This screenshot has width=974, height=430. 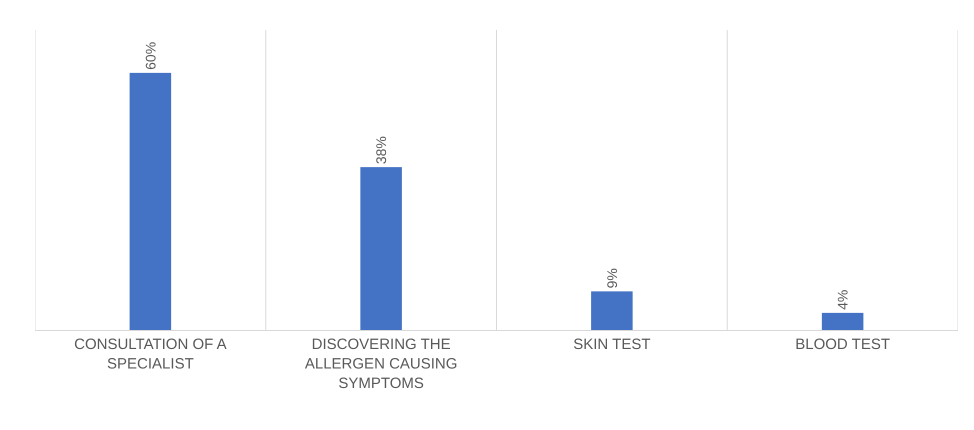 I want to click on data-label: 4%, so click(x=842, y=300).